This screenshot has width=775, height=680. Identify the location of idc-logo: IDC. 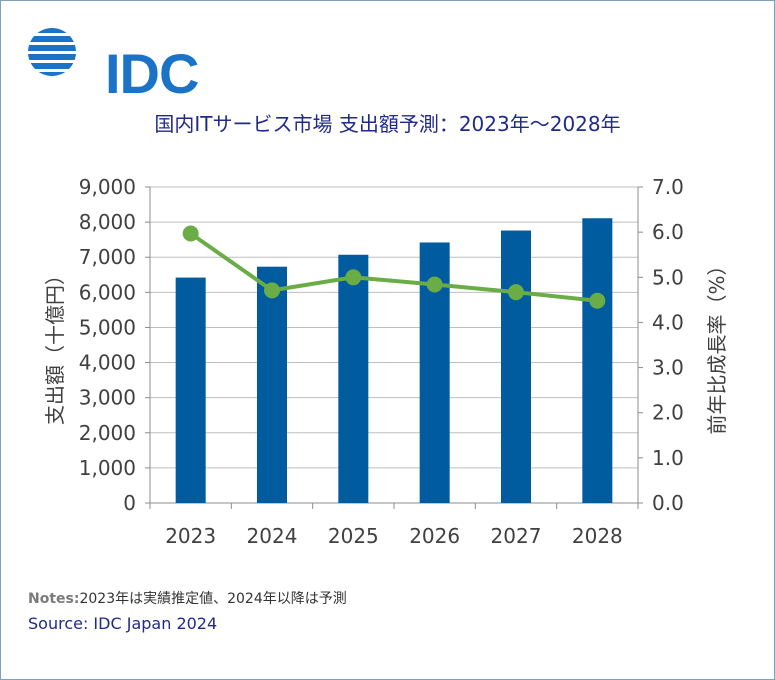
(113, 63).